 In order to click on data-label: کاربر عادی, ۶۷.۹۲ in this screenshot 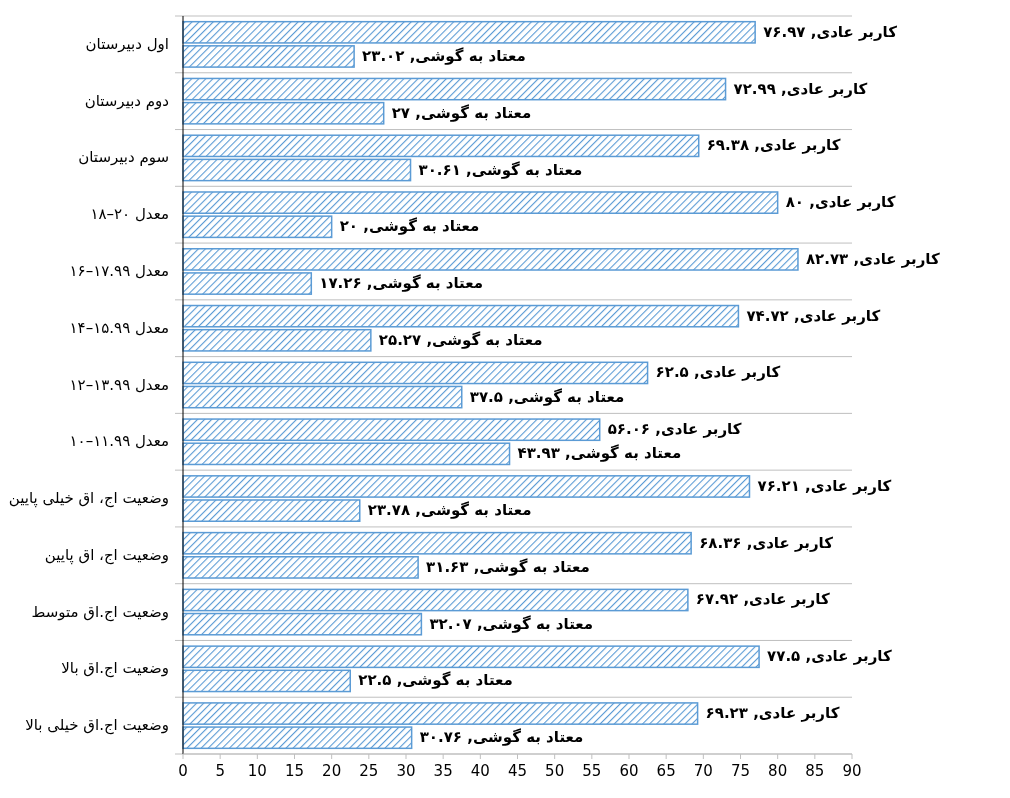, I will do `click(762, 599)`.